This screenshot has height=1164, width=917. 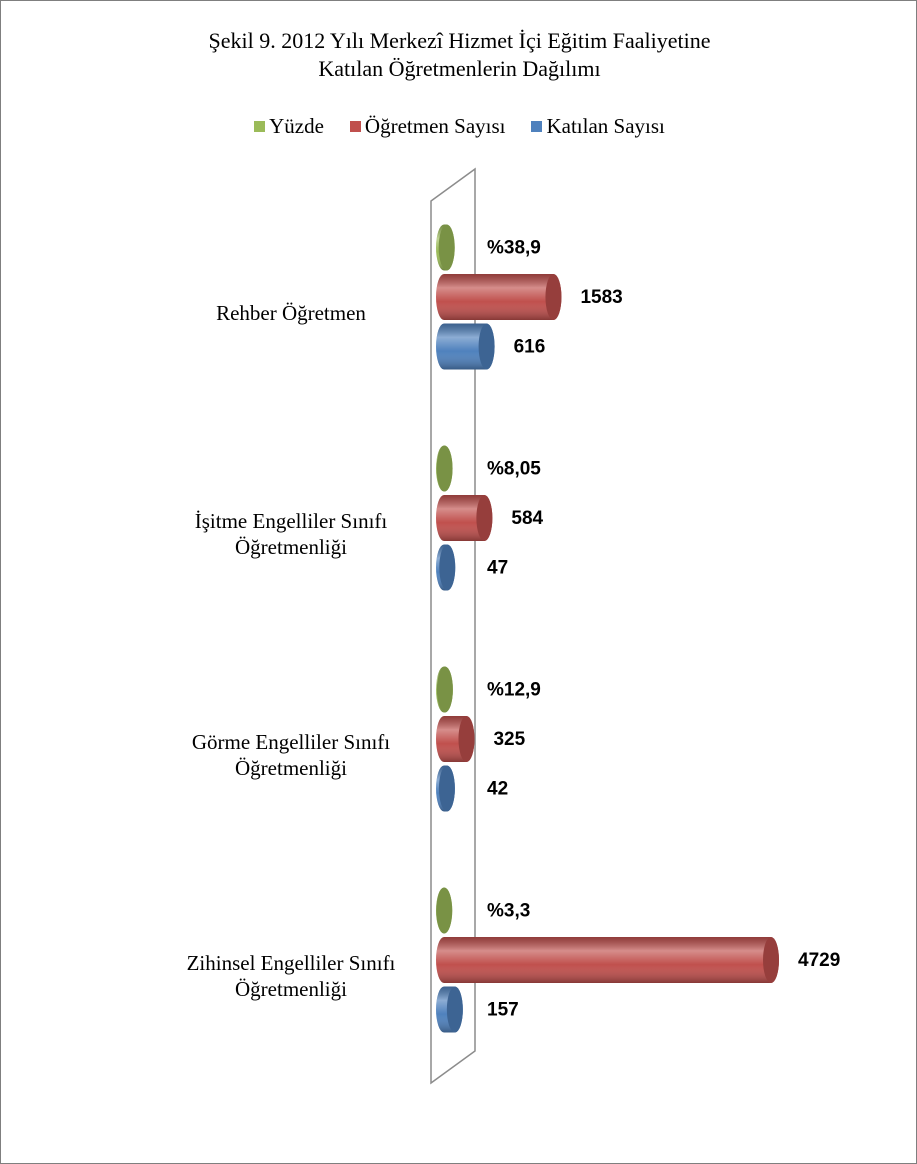 What do you see at coordinates (514, 690) in the screenshot?
I see `data-label: %12,9` at bounding box center [514, 690].